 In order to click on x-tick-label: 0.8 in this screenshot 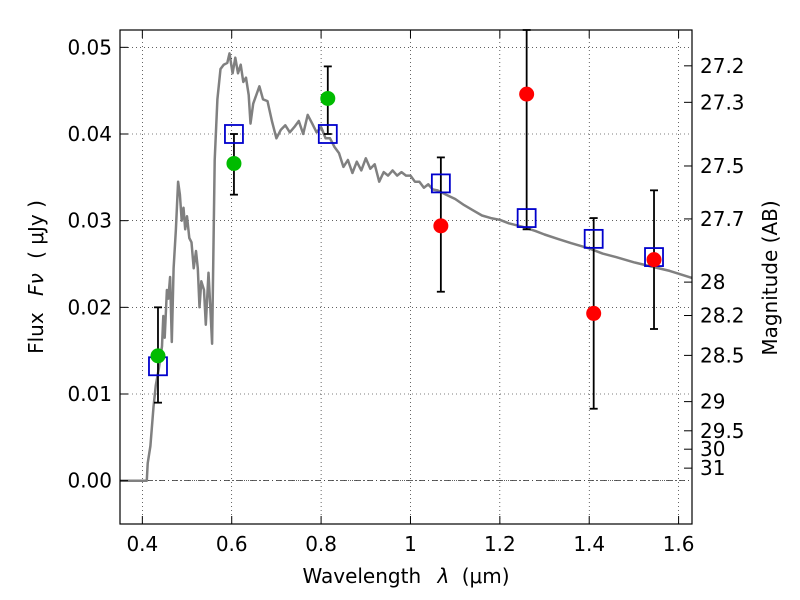, I will do `click(321, 544)`.